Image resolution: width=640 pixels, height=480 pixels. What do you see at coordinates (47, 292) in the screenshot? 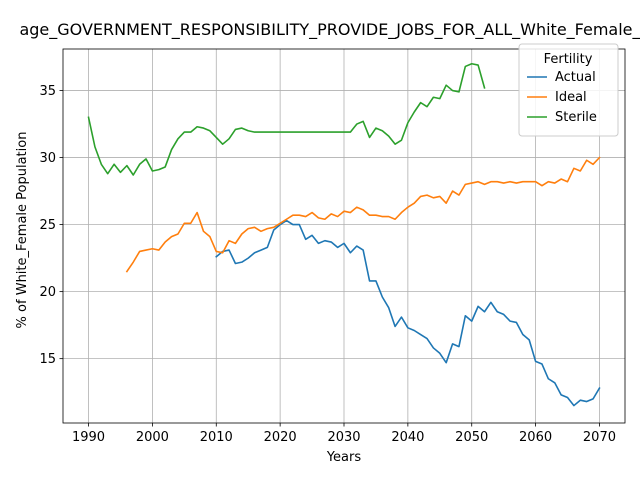
I see `y-tick-label: 20` at bounding box center [47, 292].